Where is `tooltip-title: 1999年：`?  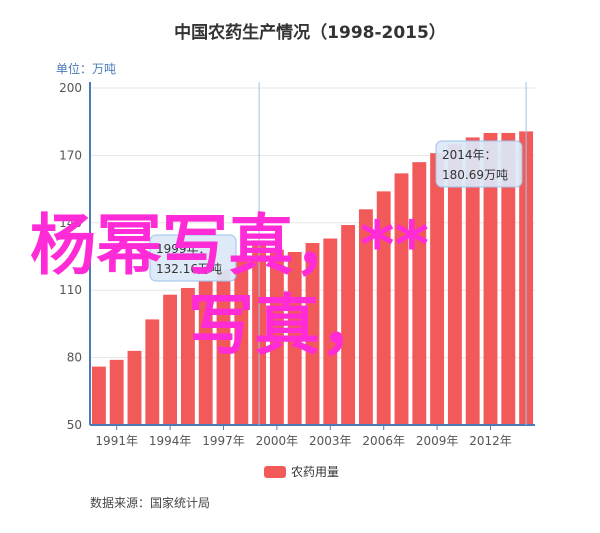
tooltip-title: 1999年： is located at coordinates (183, 249).